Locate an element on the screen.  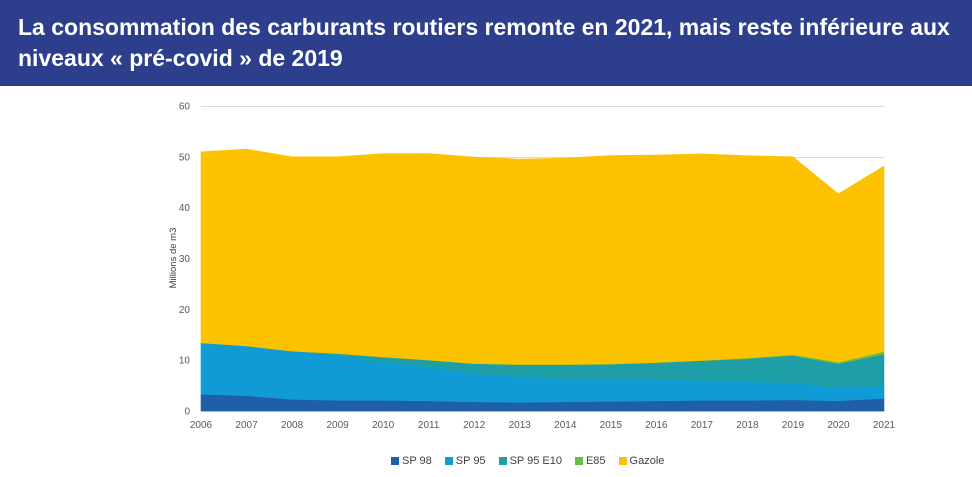
legend-item-gazole: Gazole is located at coordinates (641, 461).